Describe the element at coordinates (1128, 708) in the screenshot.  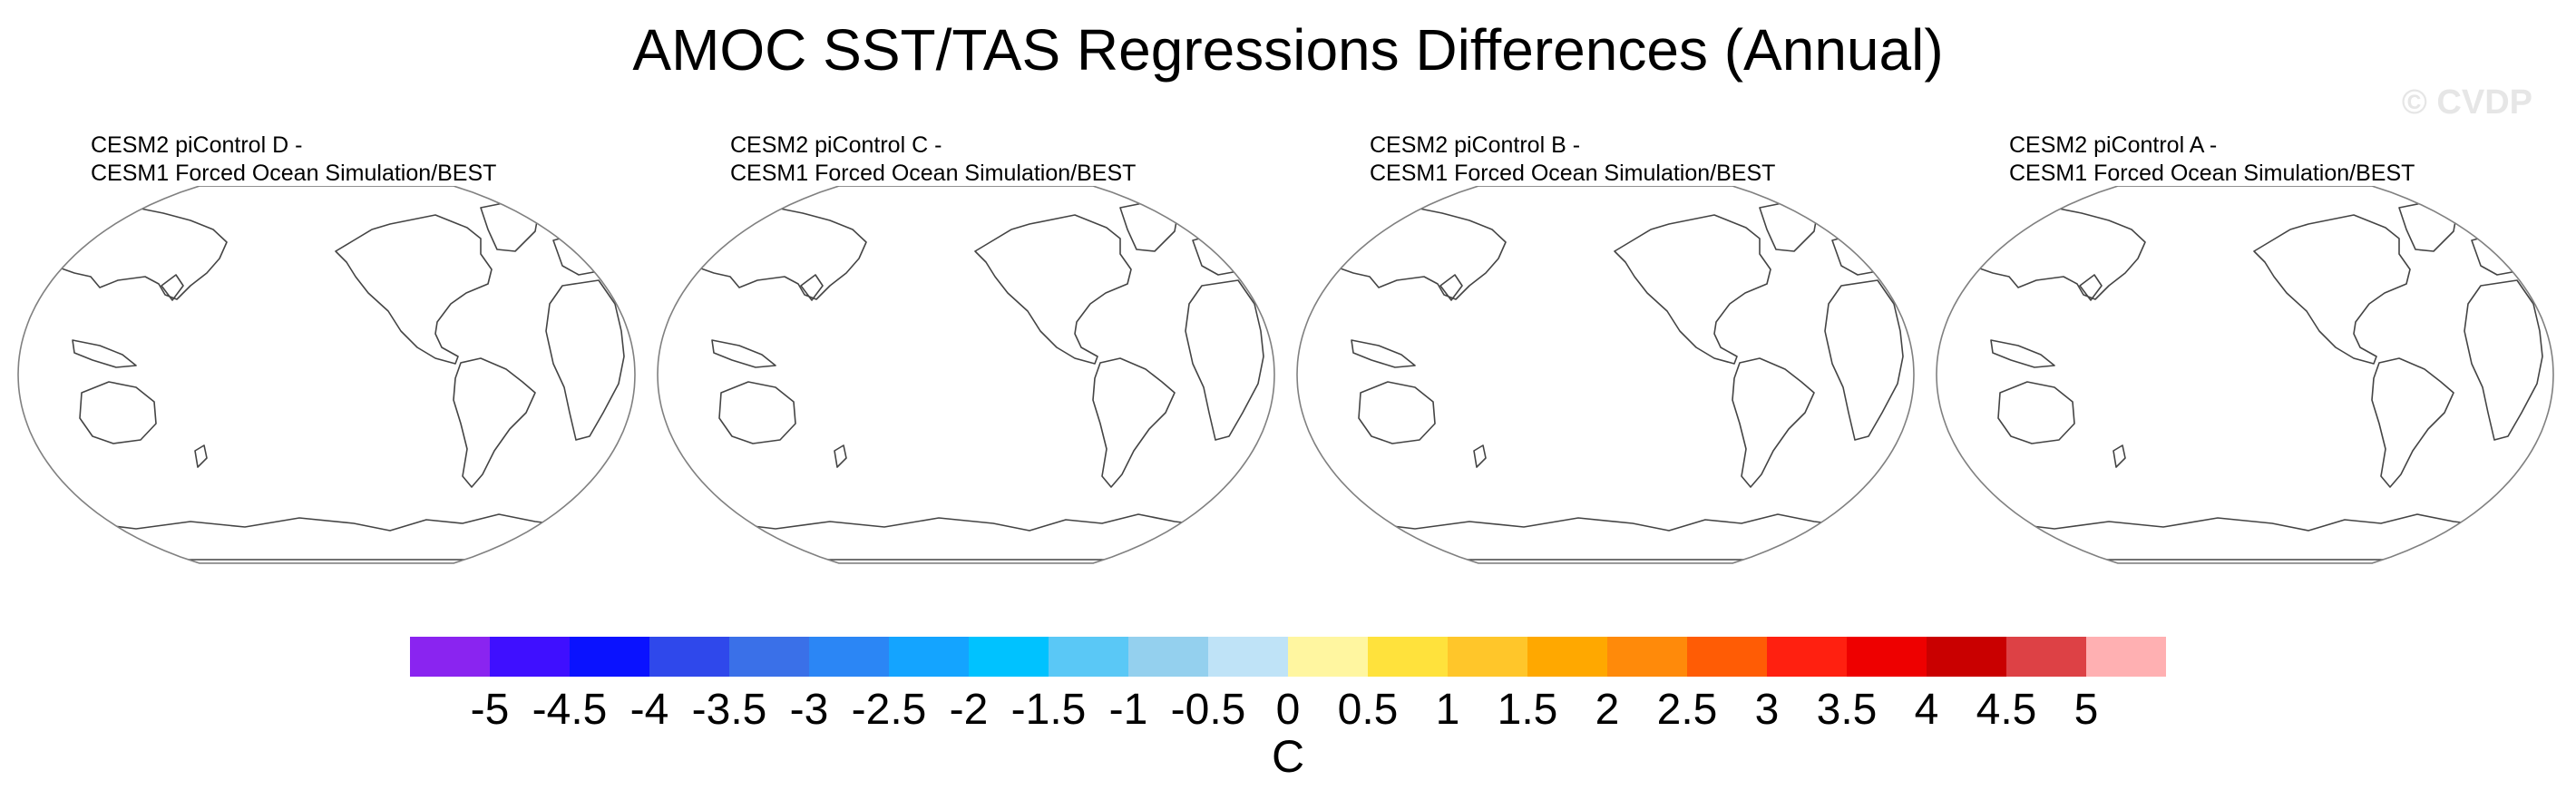
I see `colorbar-tick-label: -1` at that location.